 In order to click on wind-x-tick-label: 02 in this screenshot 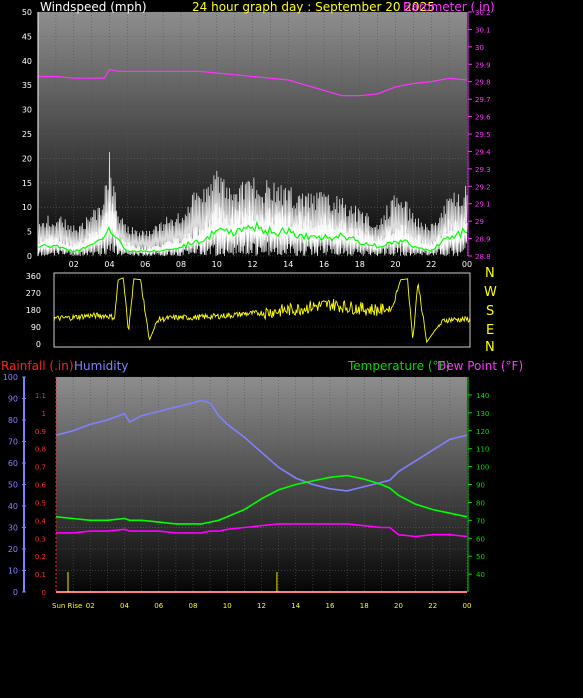, I will do `click(74, 264)`.